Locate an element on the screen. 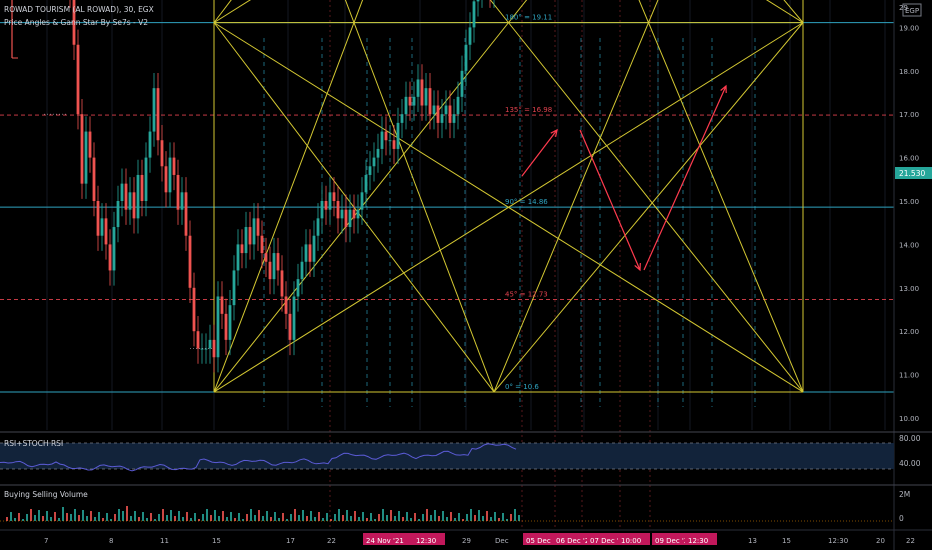 This screenshot has width=932, height=550. currency-badge: EGP is located at coordinates (912, 11).